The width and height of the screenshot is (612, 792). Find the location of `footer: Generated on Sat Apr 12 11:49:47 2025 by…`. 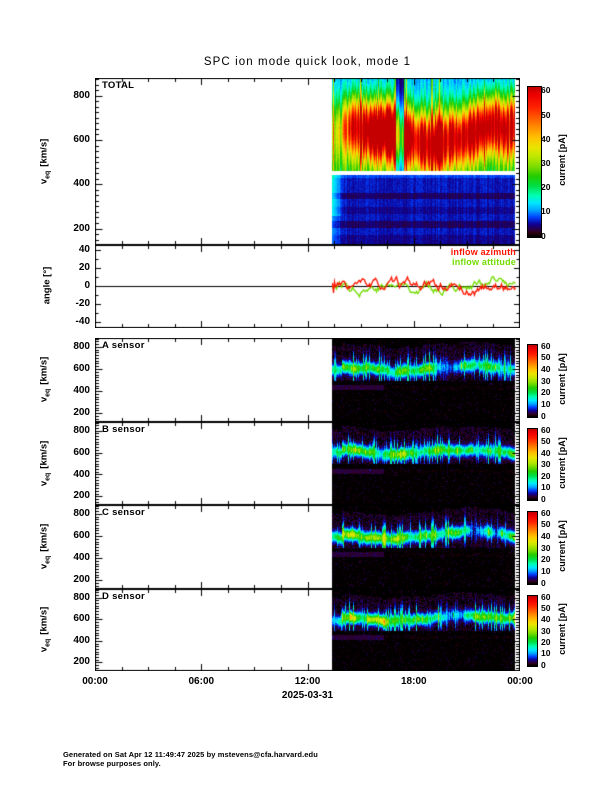

footer: Generated on Sat Apr 12 11:49:47 2025 by… is located at coordinates (190, 759).